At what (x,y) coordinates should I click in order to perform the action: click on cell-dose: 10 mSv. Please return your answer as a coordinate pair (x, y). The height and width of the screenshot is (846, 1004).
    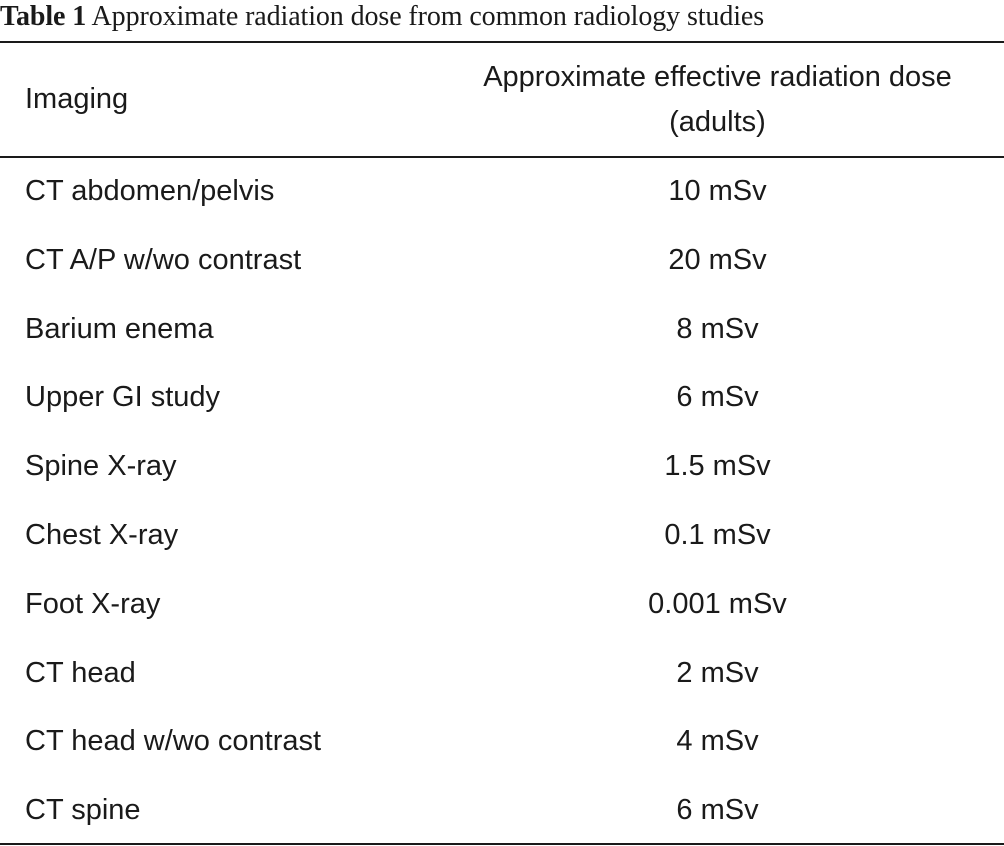
    Looking at the image, I should click on (717, 191).